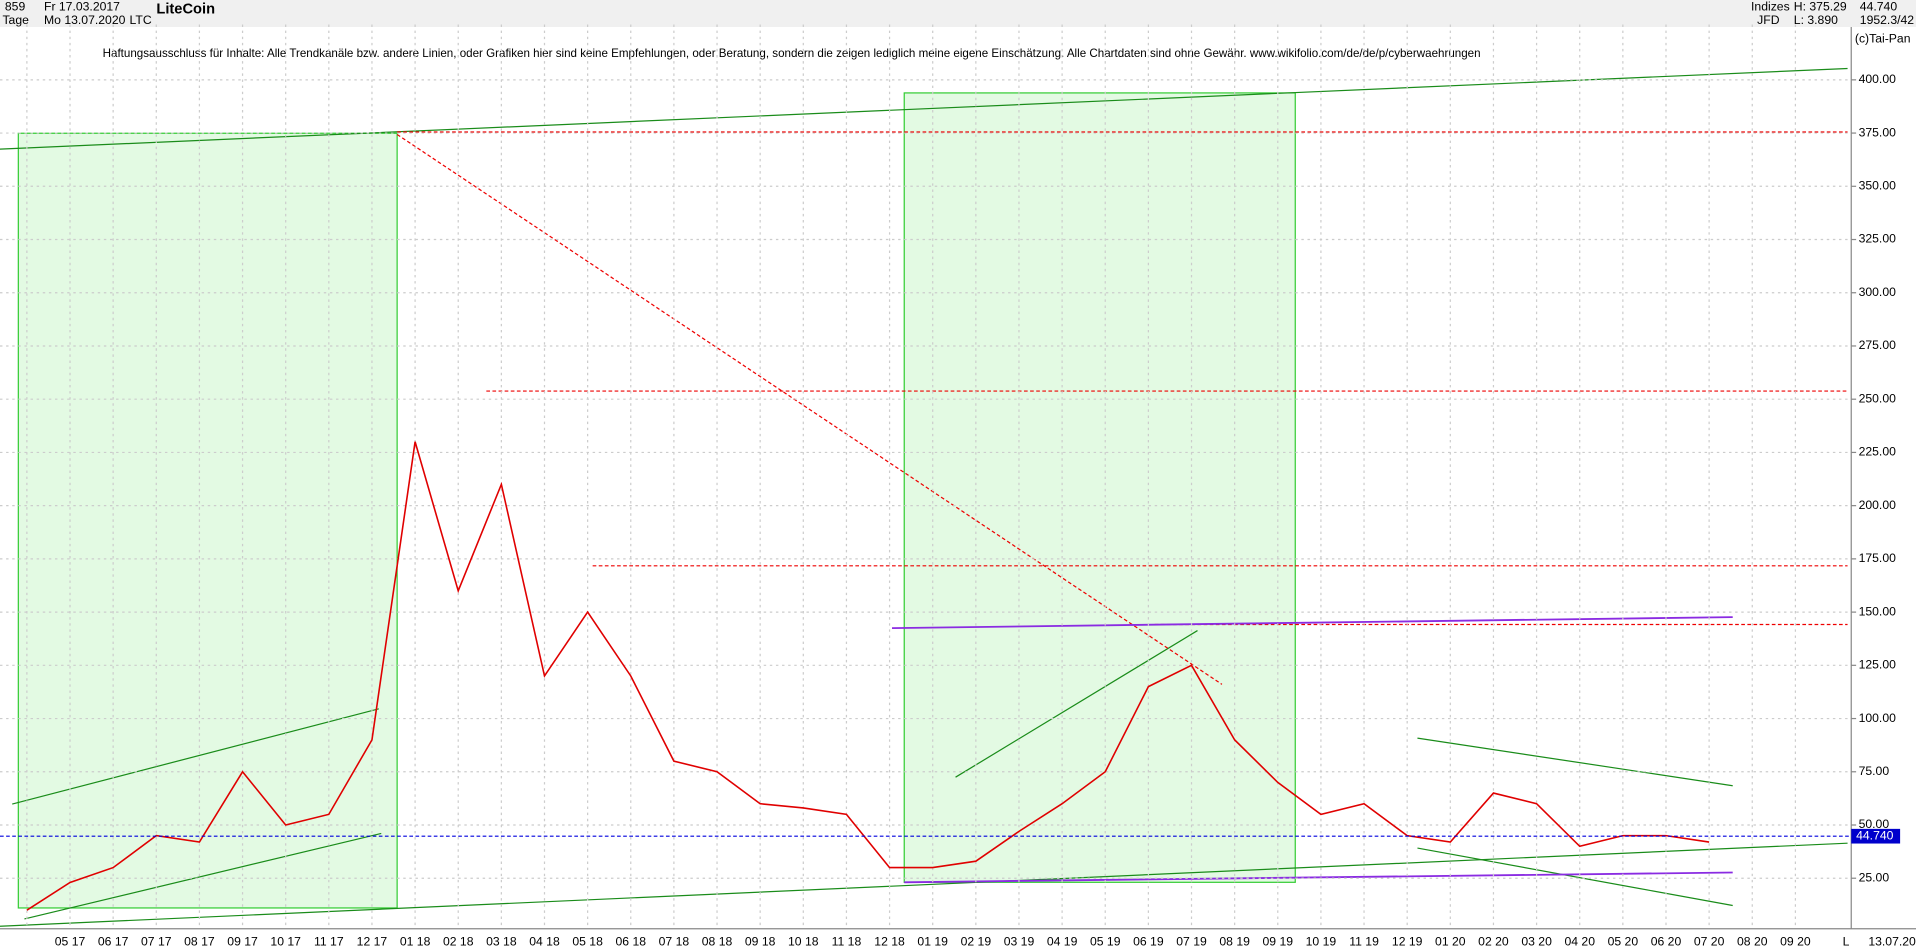 The image size is (1916, 952). What do you see at coordinates (587, 941) in the screenshot?
I see `x-tick-label: 05 18` at bounding box center [587, 941].